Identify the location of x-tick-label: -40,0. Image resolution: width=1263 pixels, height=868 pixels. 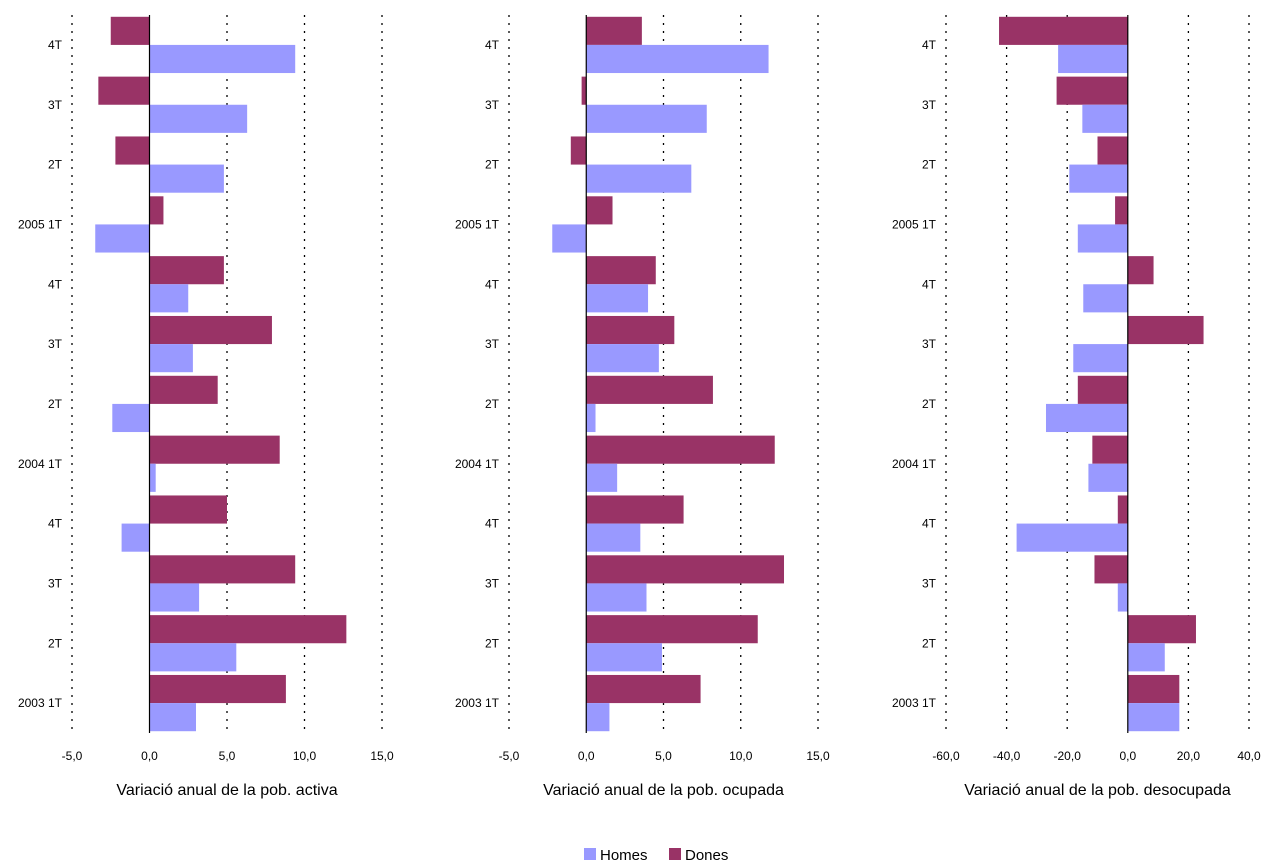
(1007, 756).